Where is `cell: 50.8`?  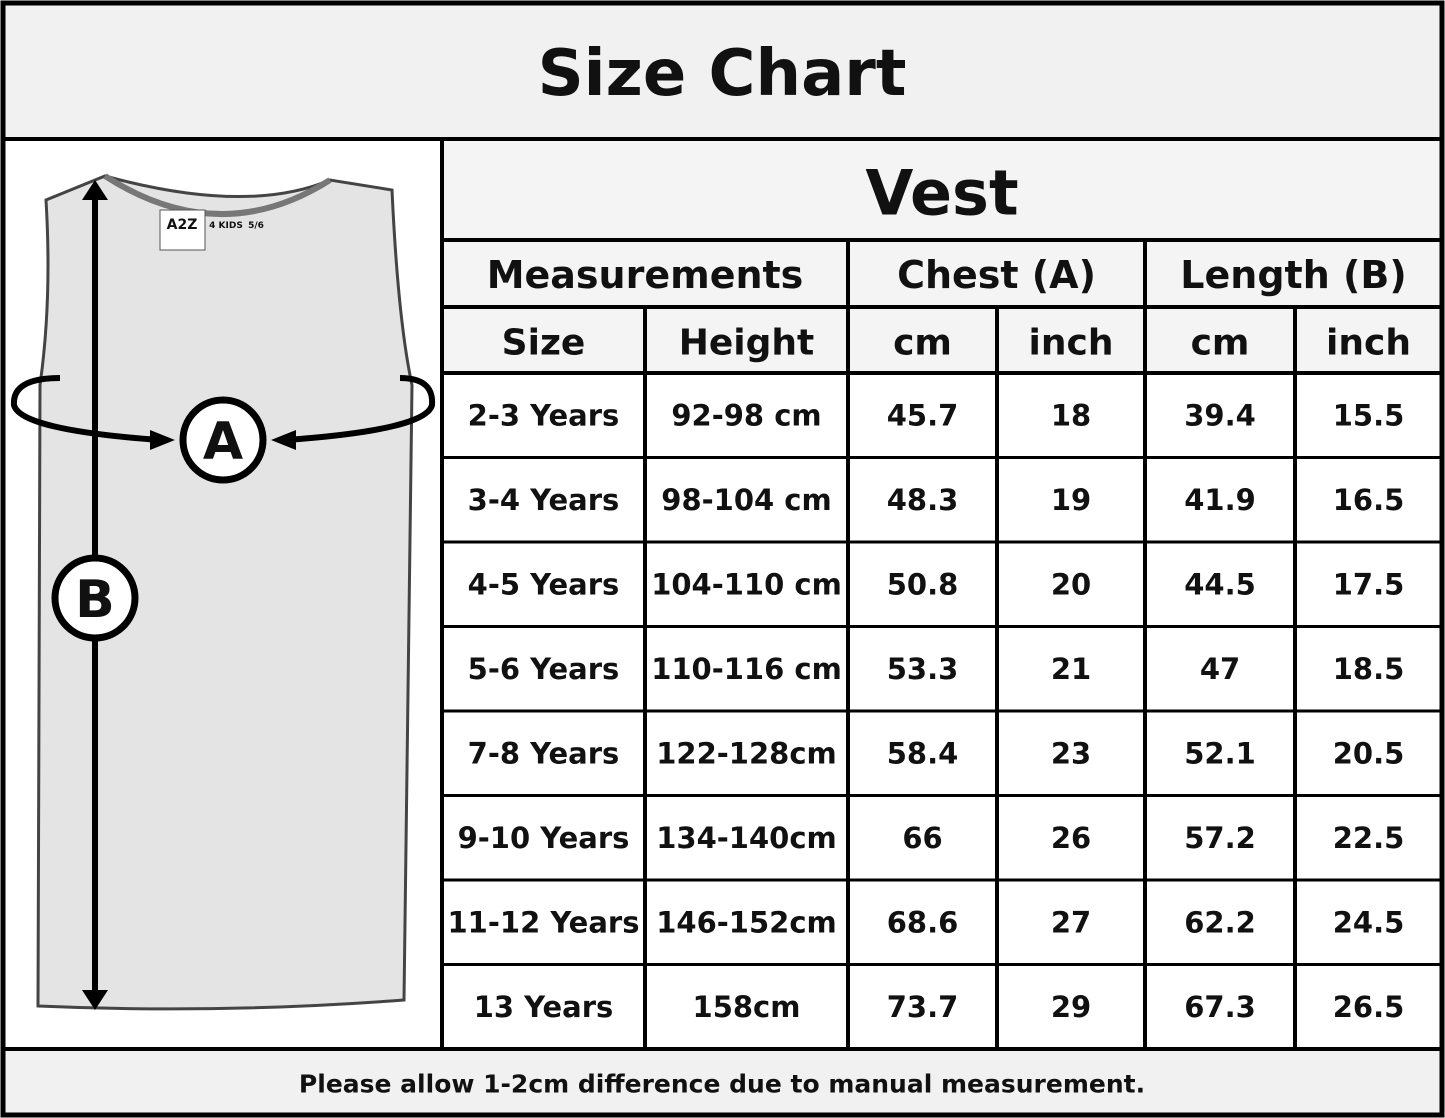
cell: 50.8 is located at coordinates (923, 584).